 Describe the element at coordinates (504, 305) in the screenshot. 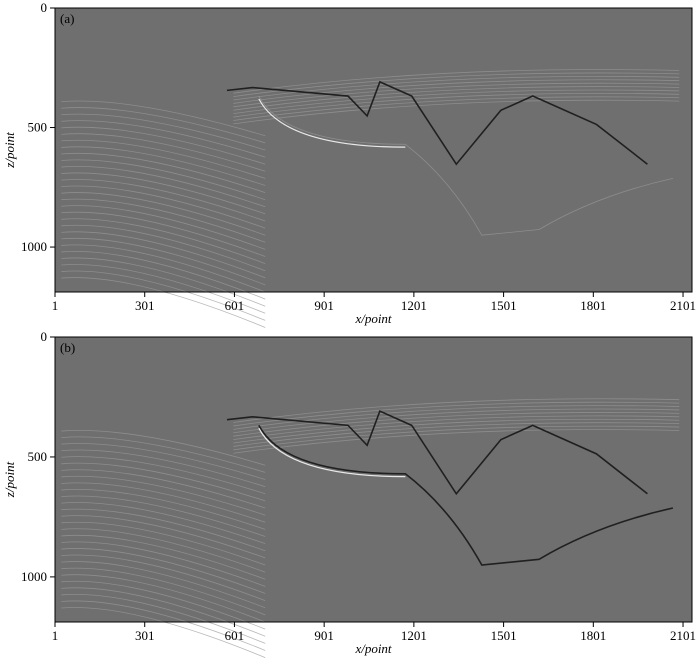

I see `x-tick-label: 1501` at that location.